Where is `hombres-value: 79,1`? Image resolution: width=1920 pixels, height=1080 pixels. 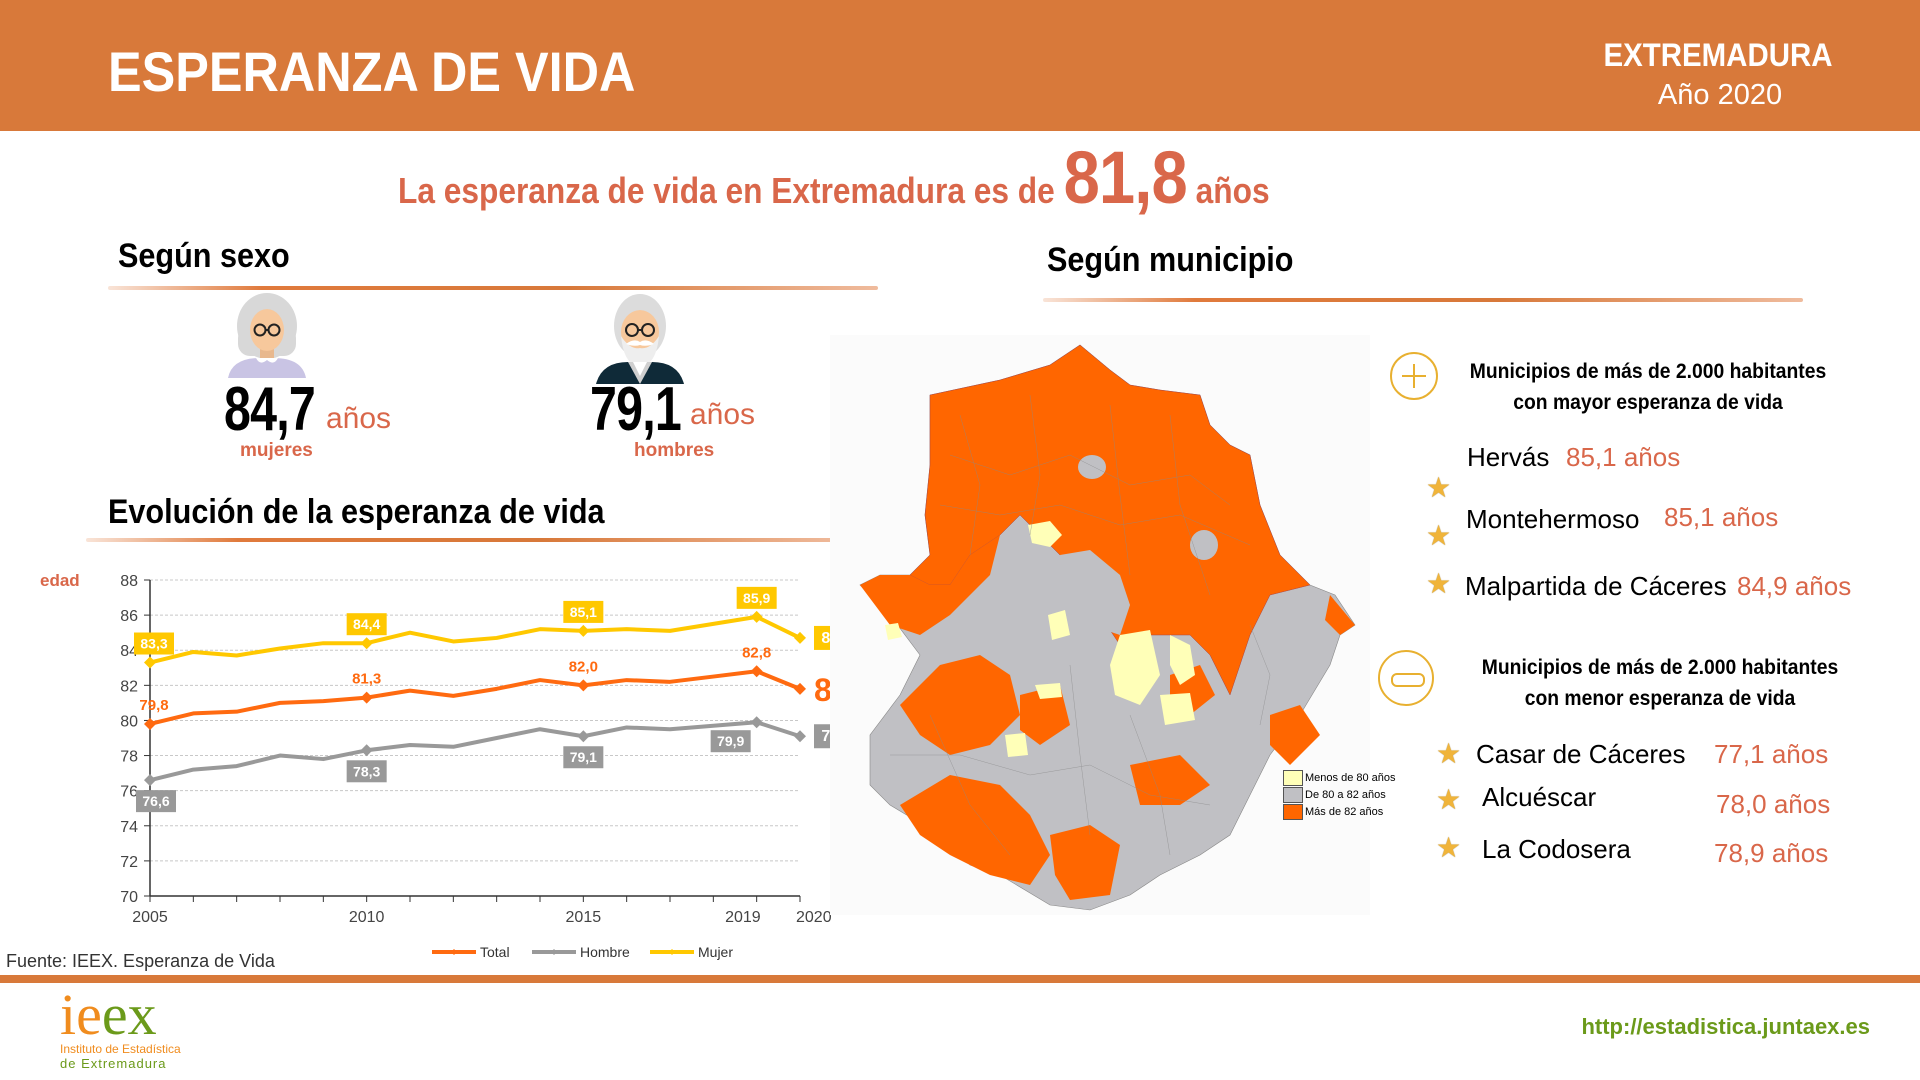 hombres-value: 79,1 is located at coordinates (636, 409).